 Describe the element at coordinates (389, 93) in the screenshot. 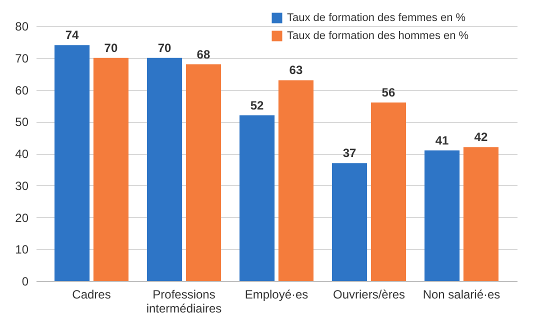

I see `data-label: 56` at that location.